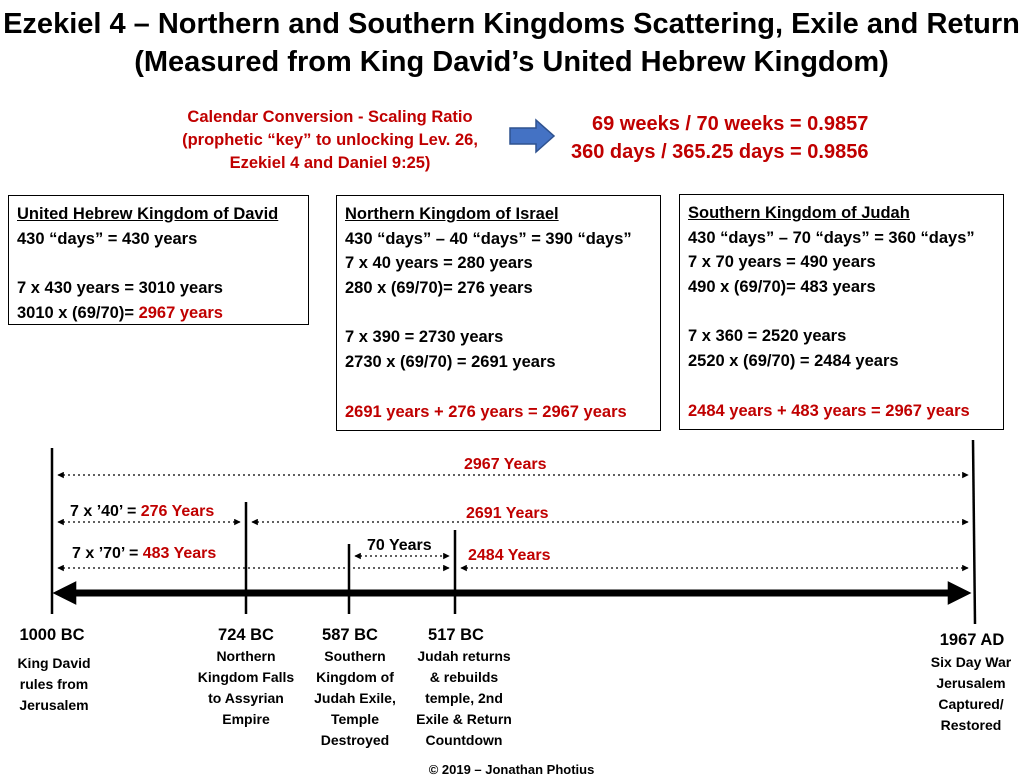 The image size is (1023, 783). What do you see at coordinates (464, 656) in the screenshot?
I see `desc-line: Judah returns` at bounding box center [464, 656].